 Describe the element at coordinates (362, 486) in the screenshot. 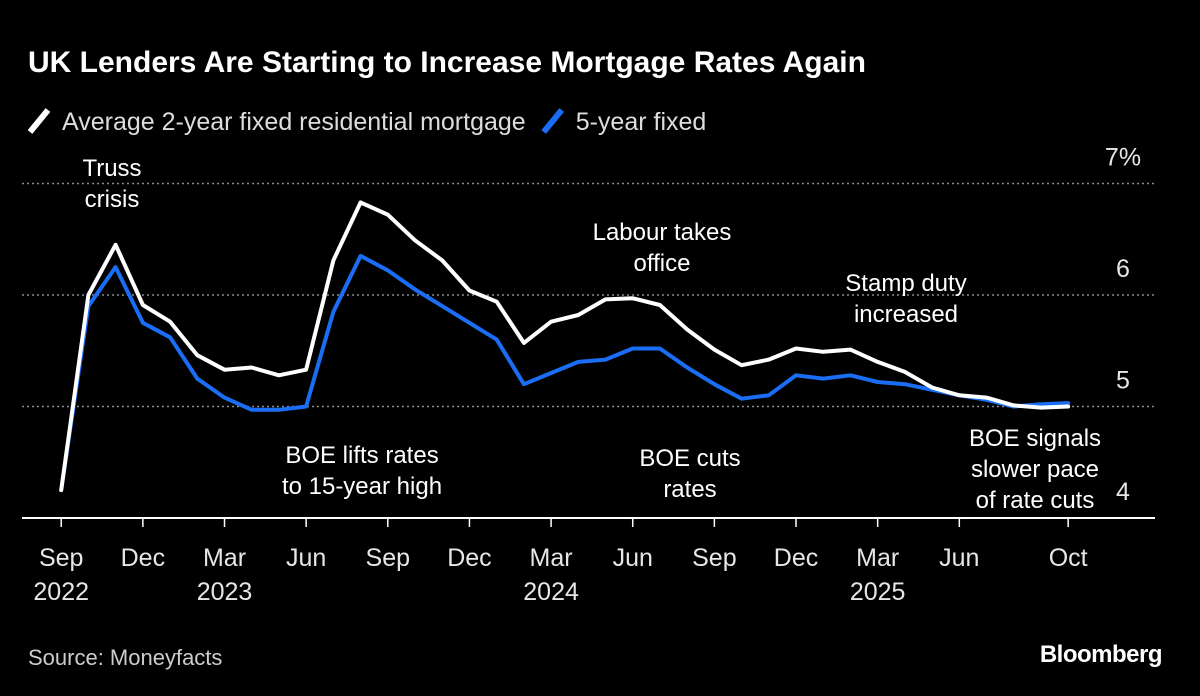

I see `annotation: to 15-year high` at that location.